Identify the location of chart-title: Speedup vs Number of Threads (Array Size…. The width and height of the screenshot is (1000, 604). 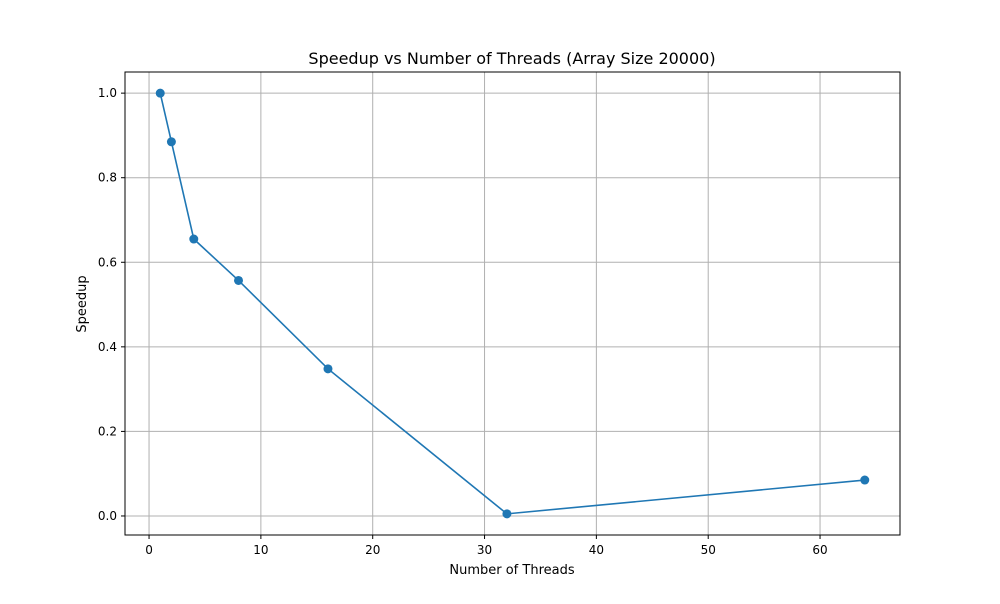
(511, 58).